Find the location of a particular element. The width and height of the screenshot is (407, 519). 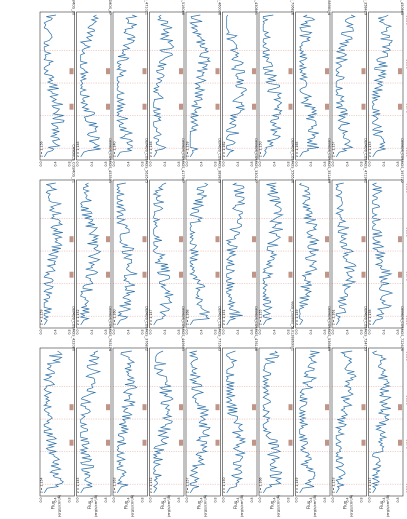

panel-object-id: DEIMOS_COSMOS_358419 is located at coordinates (365, 7).